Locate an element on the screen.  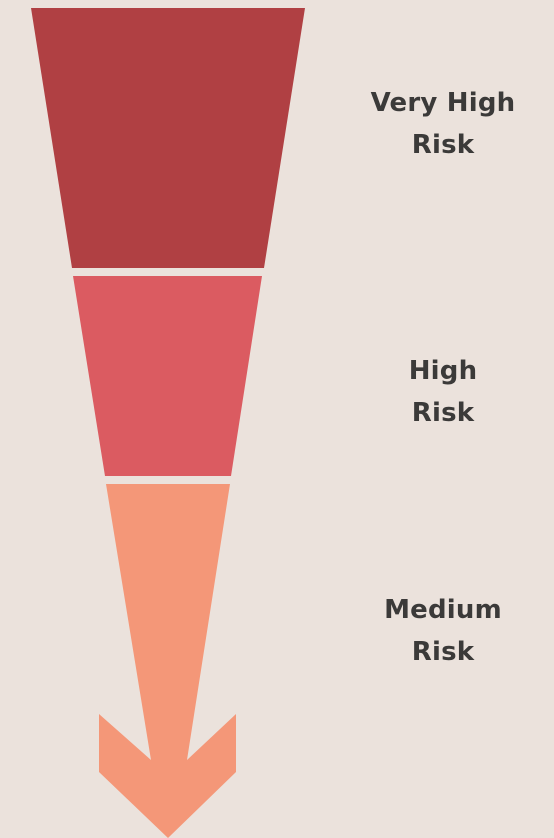
high-risk-label-line2: Risk is located at coordinates (443, 413).